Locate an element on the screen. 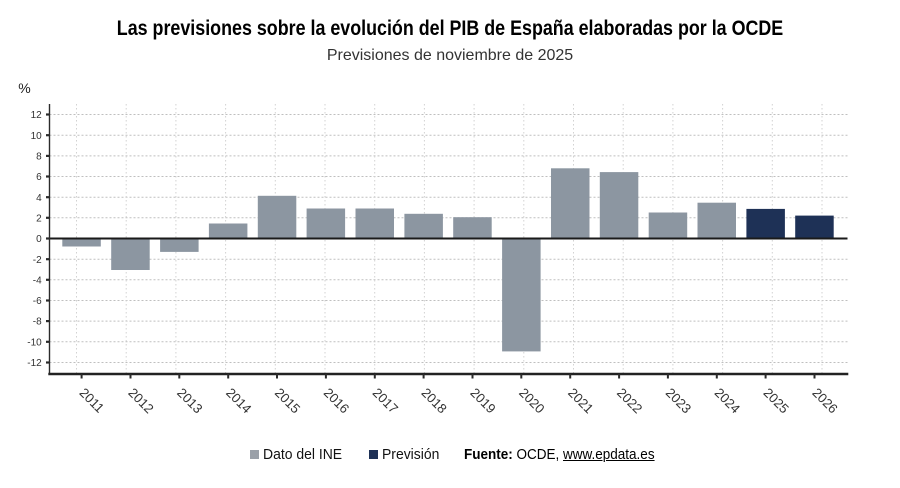 The height and width of the screenshot is (488, 900). svg-text: -2 is located at coordinates (37, 260).